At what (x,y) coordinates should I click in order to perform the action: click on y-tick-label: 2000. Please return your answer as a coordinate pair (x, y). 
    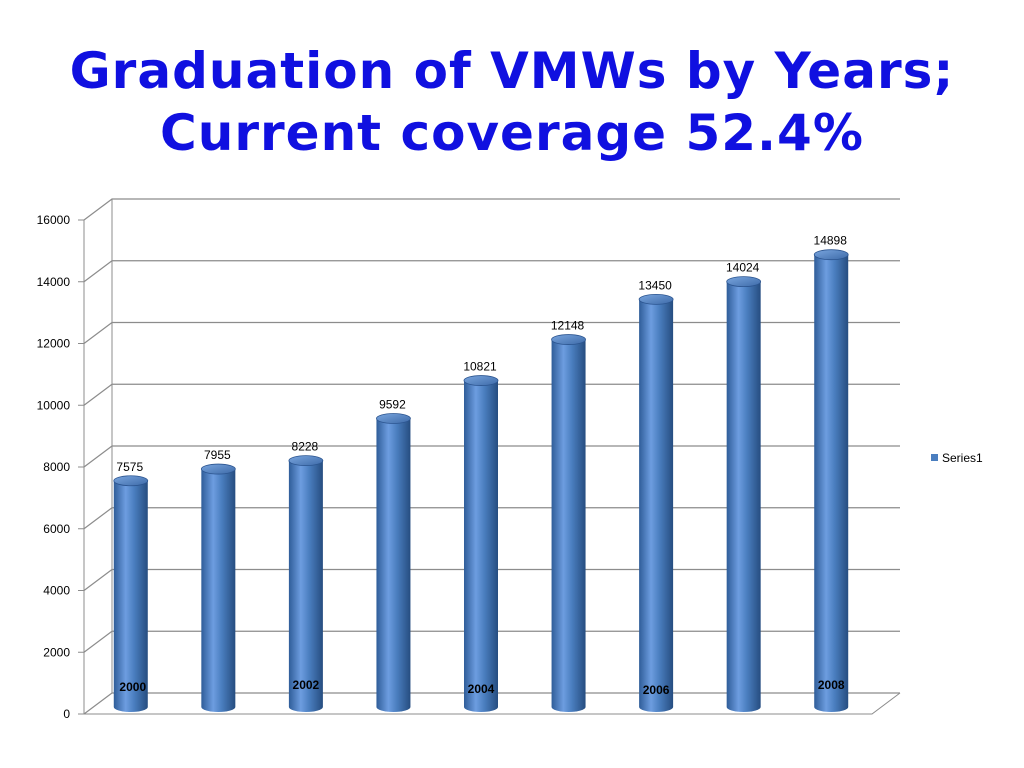
    Looking at the image, I should click on (56, 652).